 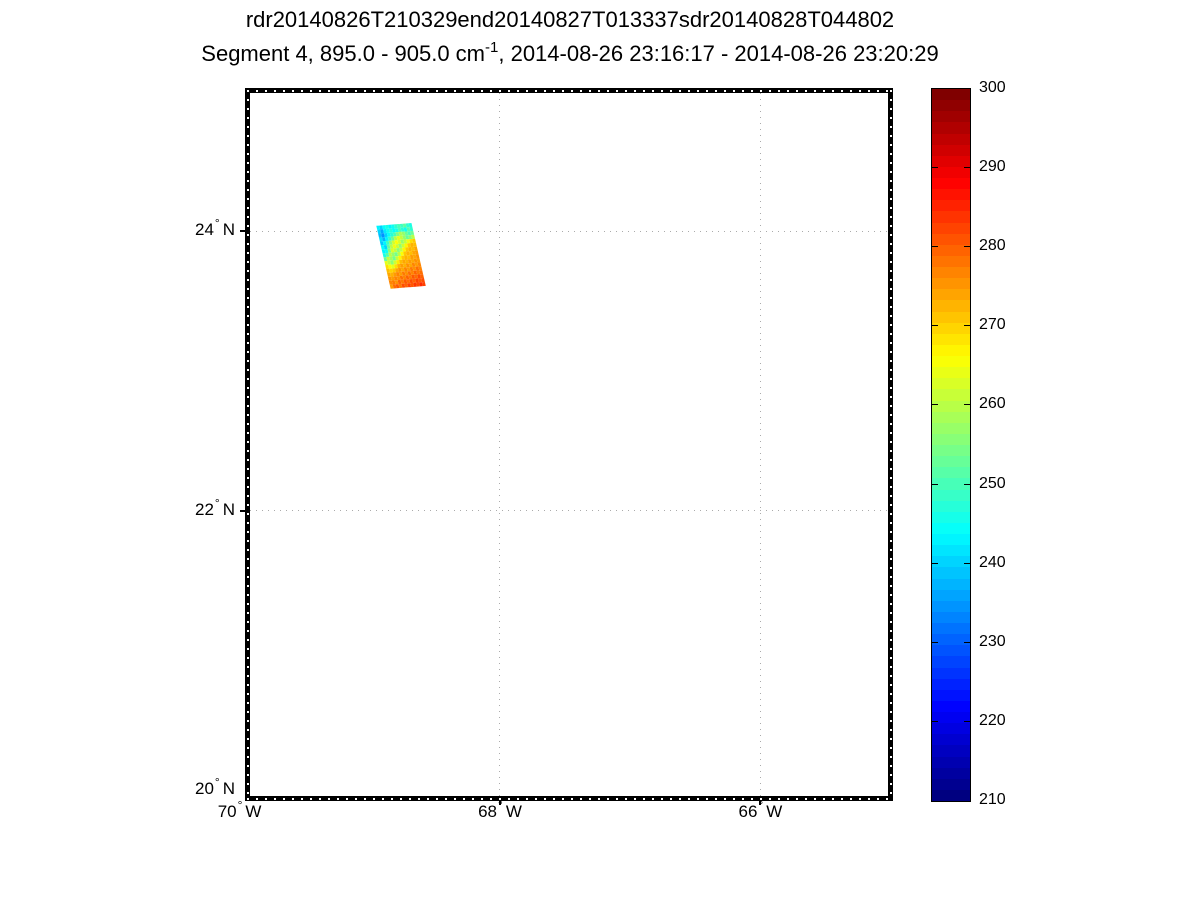 What do you see at coordinates (204, 230) in the screenshot?
I see `tick-number: 24` at bounding box center [204, 230].